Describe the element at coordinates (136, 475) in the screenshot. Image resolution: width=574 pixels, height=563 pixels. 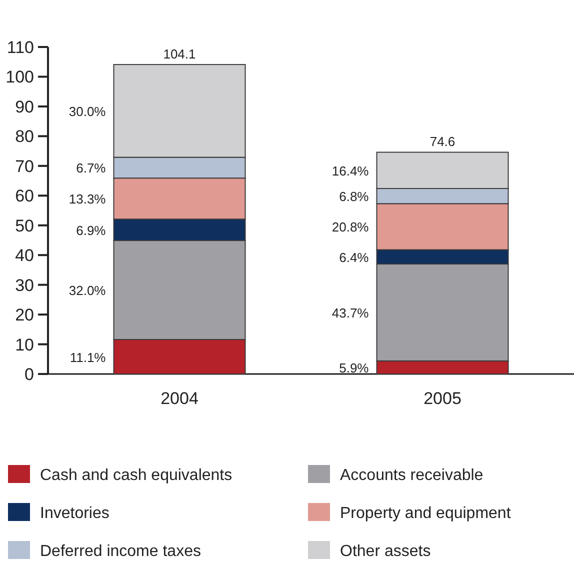
I see `legend-label: Cash and cash equivalents` at that location.